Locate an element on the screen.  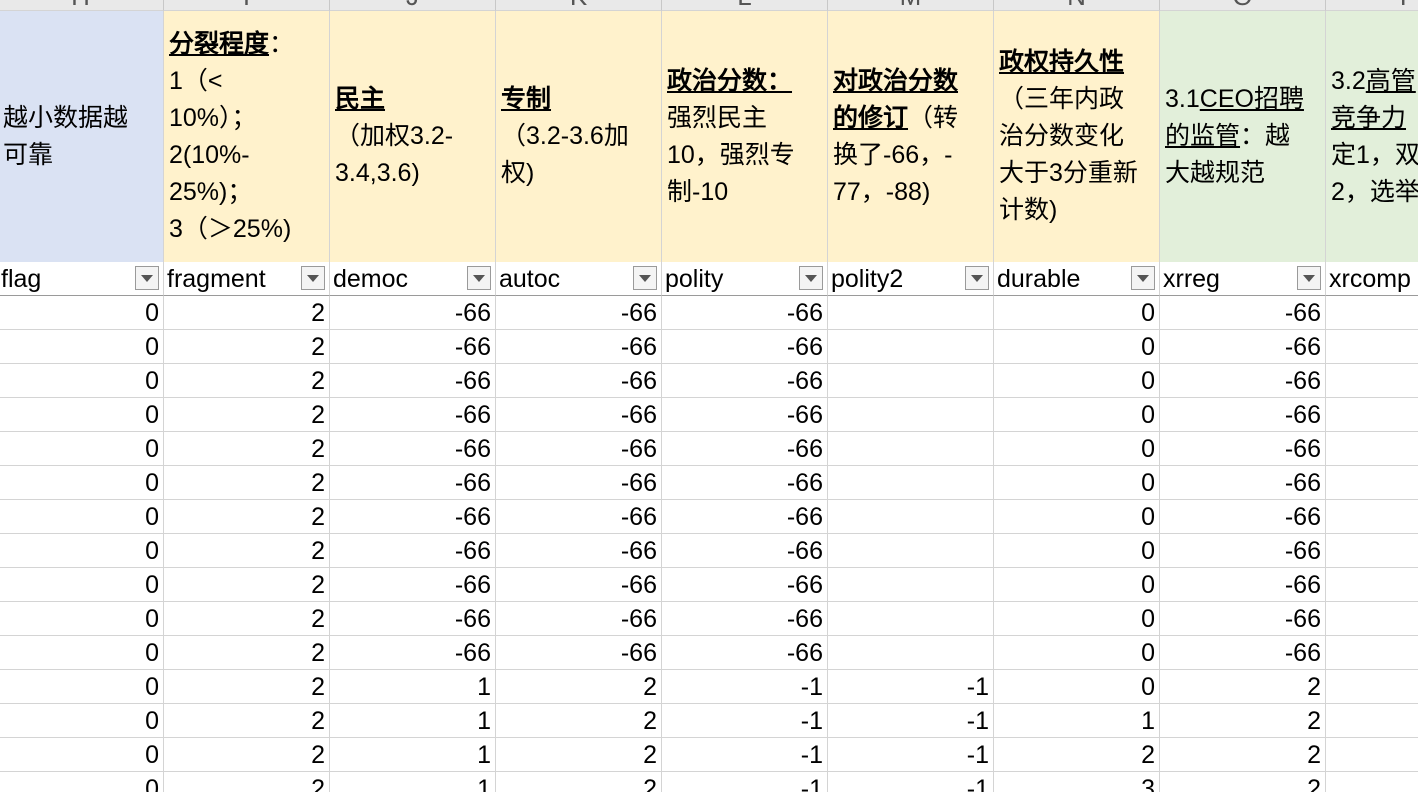
column-letter: N is located at coordinates (1077, 5).